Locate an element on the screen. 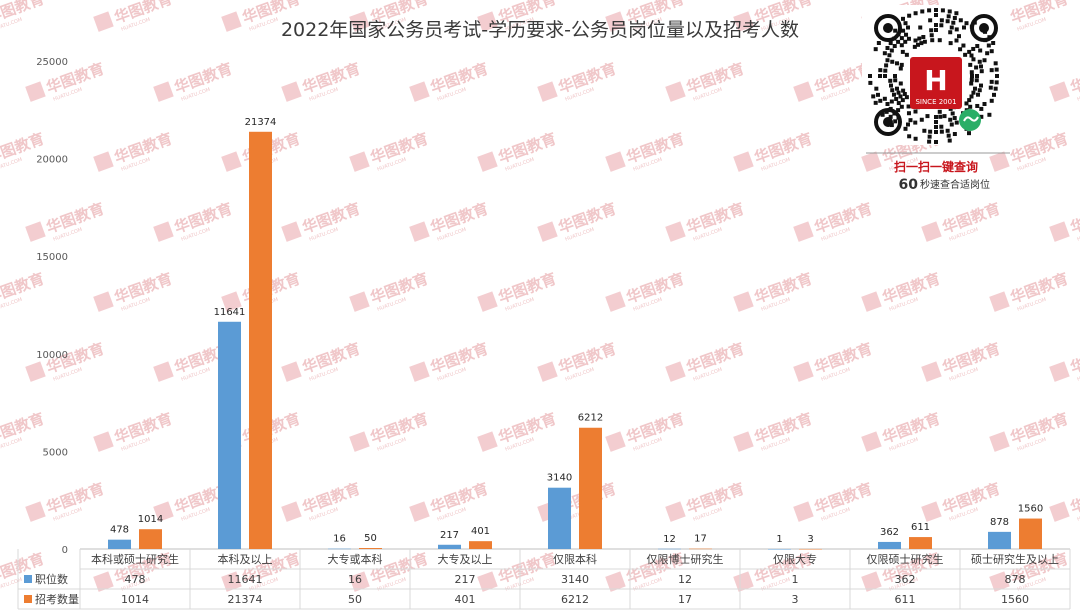 The image size is (1080, 612). category-label: 仅限硕士研究生 is located at coordinates (905, 559).